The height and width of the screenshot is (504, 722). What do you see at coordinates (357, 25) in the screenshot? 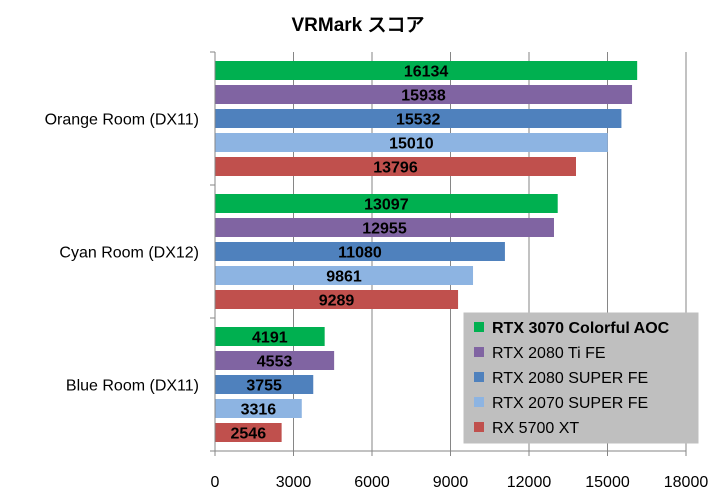
I see `chart-title: VRMark スコア` at bounding box center [357, 25].